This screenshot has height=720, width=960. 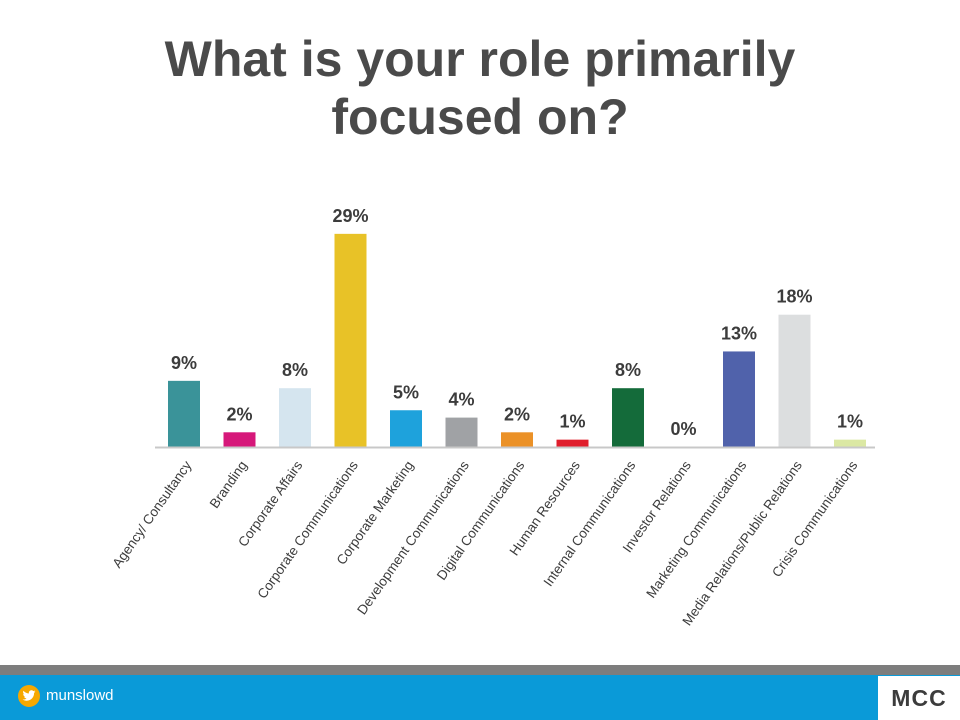 What do you see at coordinates (295, 370) in the screenshot?
I see `data-label-corporate-affairs: 8%` at bounding box center [295, 370].